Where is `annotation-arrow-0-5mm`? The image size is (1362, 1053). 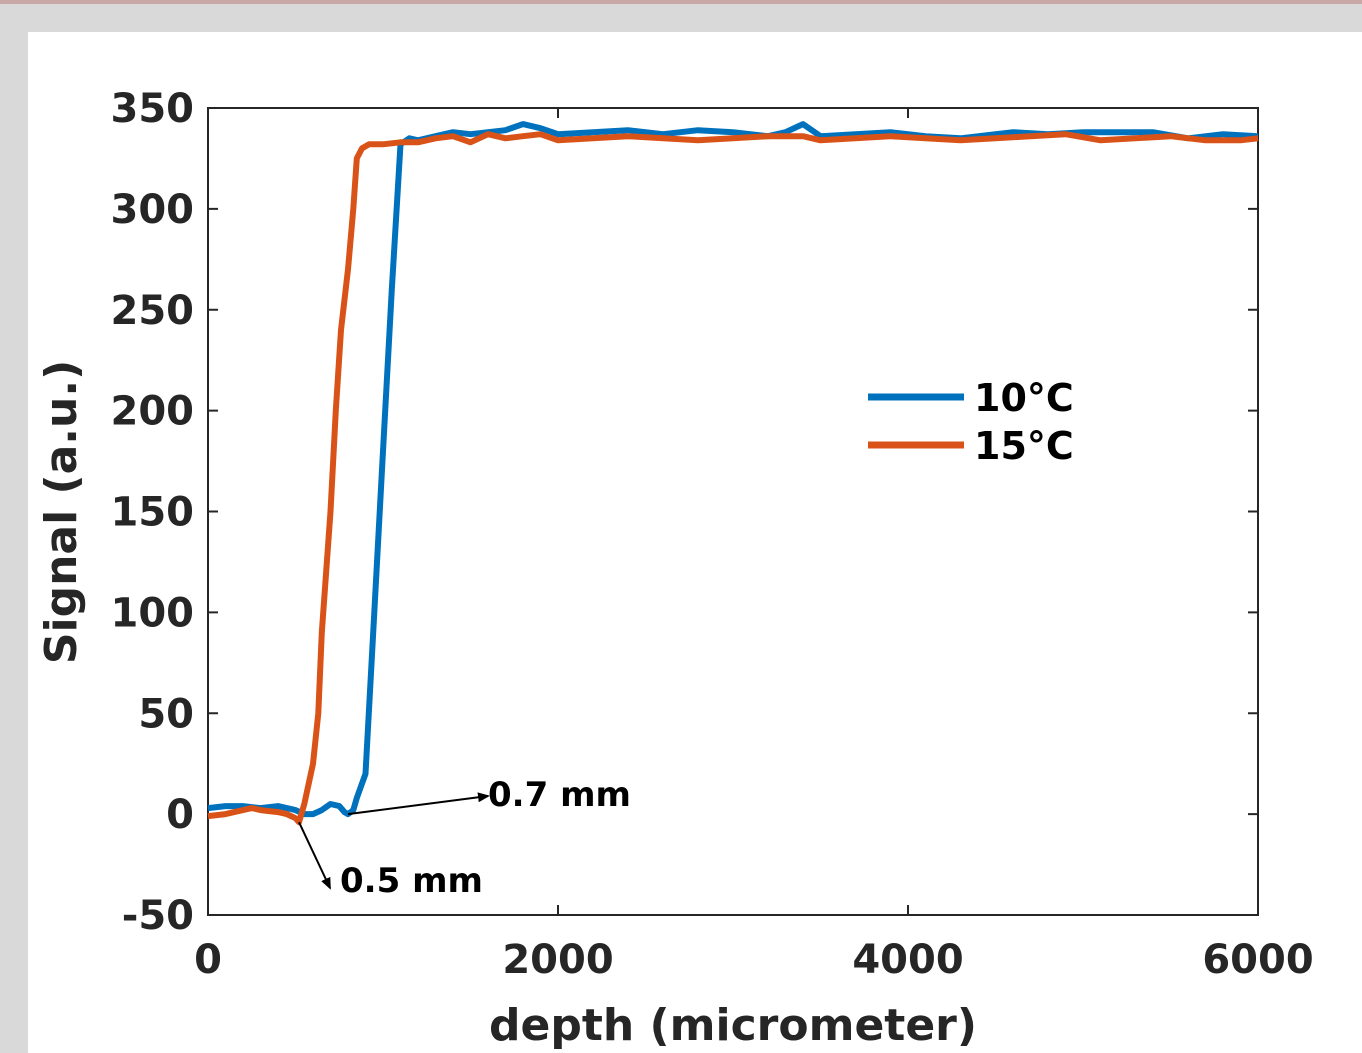 annotation-arrow-0-5mm is located at coordinates (314, 855).